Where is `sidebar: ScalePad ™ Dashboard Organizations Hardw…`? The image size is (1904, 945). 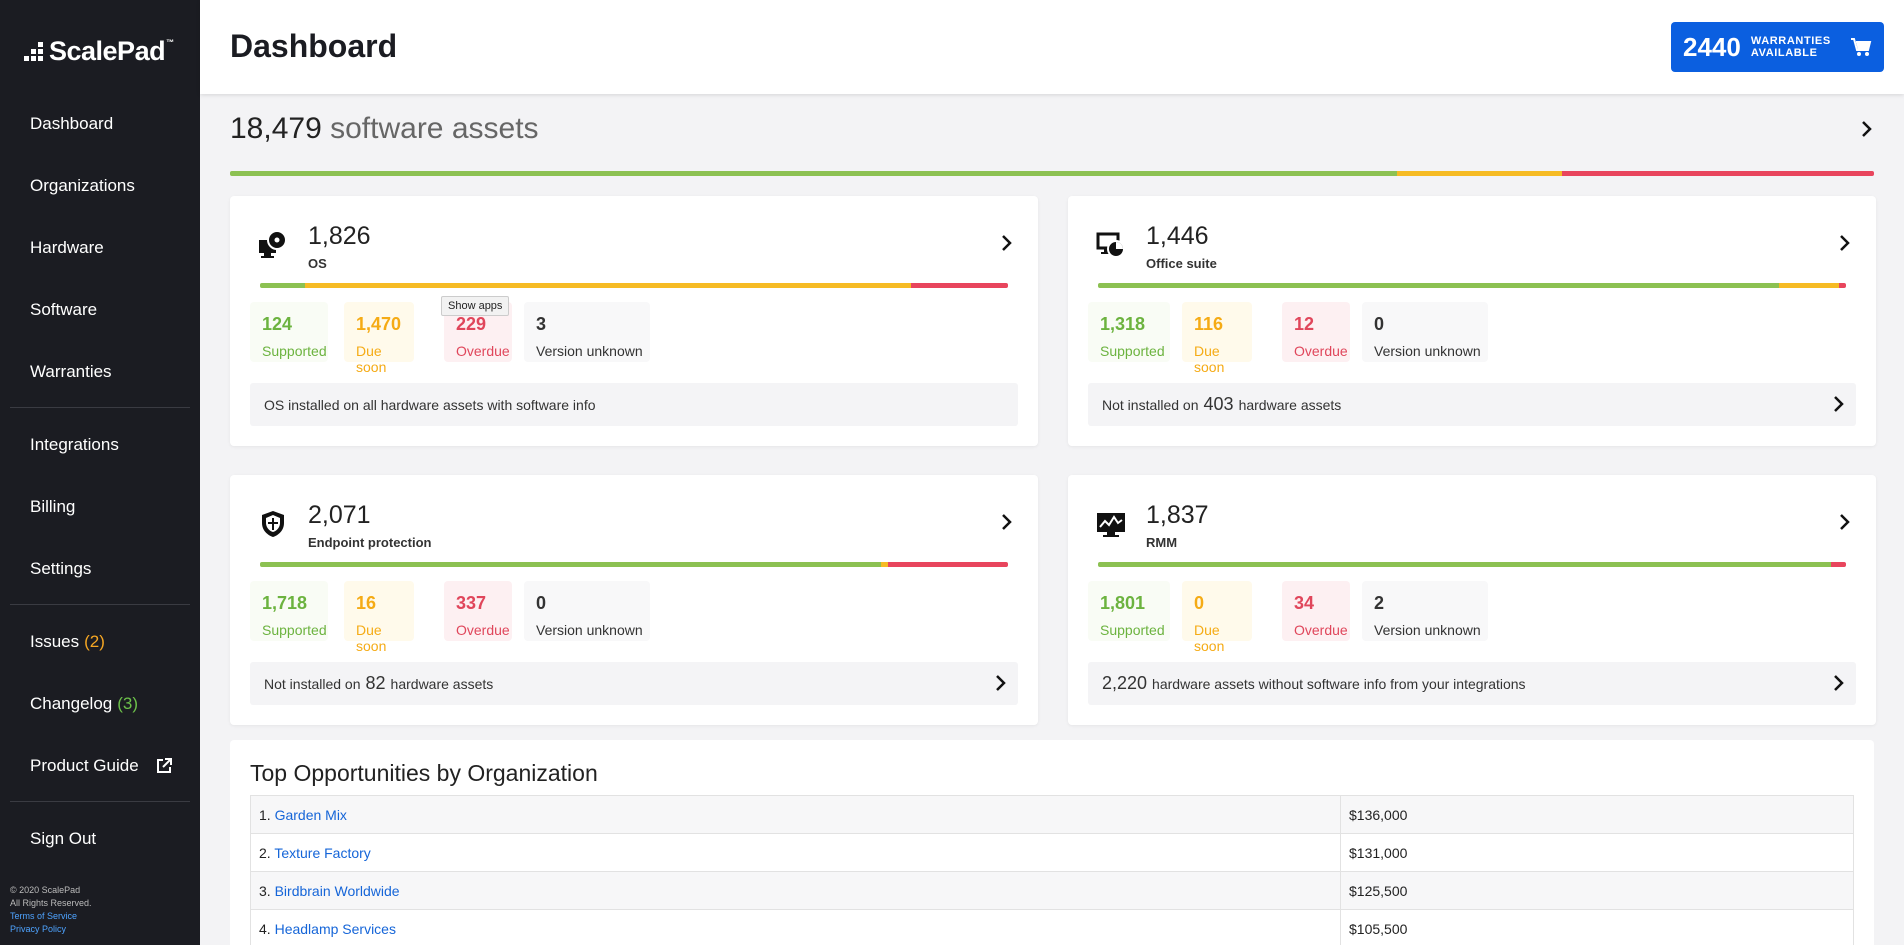 sidebar: ScalePad ™ Dashboard Organizations Hardw… is located at coordinates (100, 472).